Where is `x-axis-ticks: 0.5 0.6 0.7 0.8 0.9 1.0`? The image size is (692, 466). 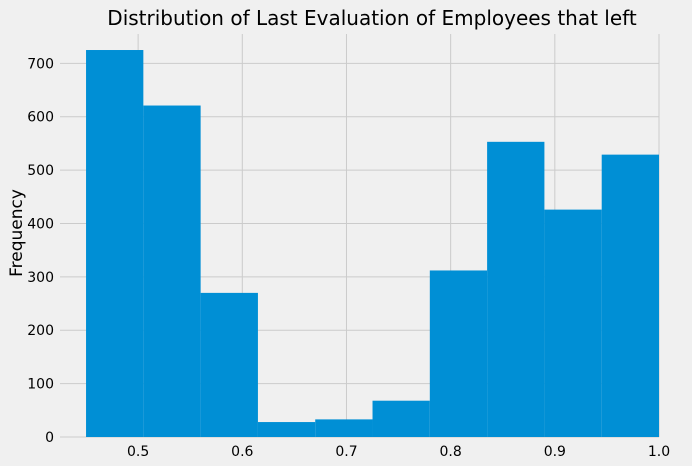 x-axis-ticks: 0.5 0.6 0.7 0.8 0.9 1.0 is located at coordinates (398, 452).